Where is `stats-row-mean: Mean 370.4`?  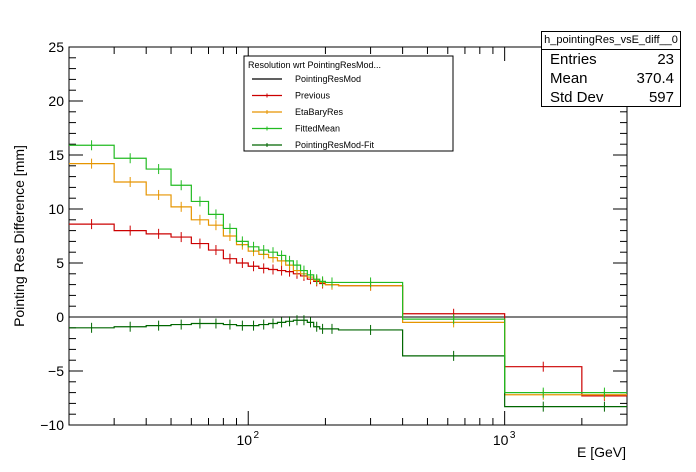 stats-row-mean: Mean 370.4 is located at coordinates (611, 78).